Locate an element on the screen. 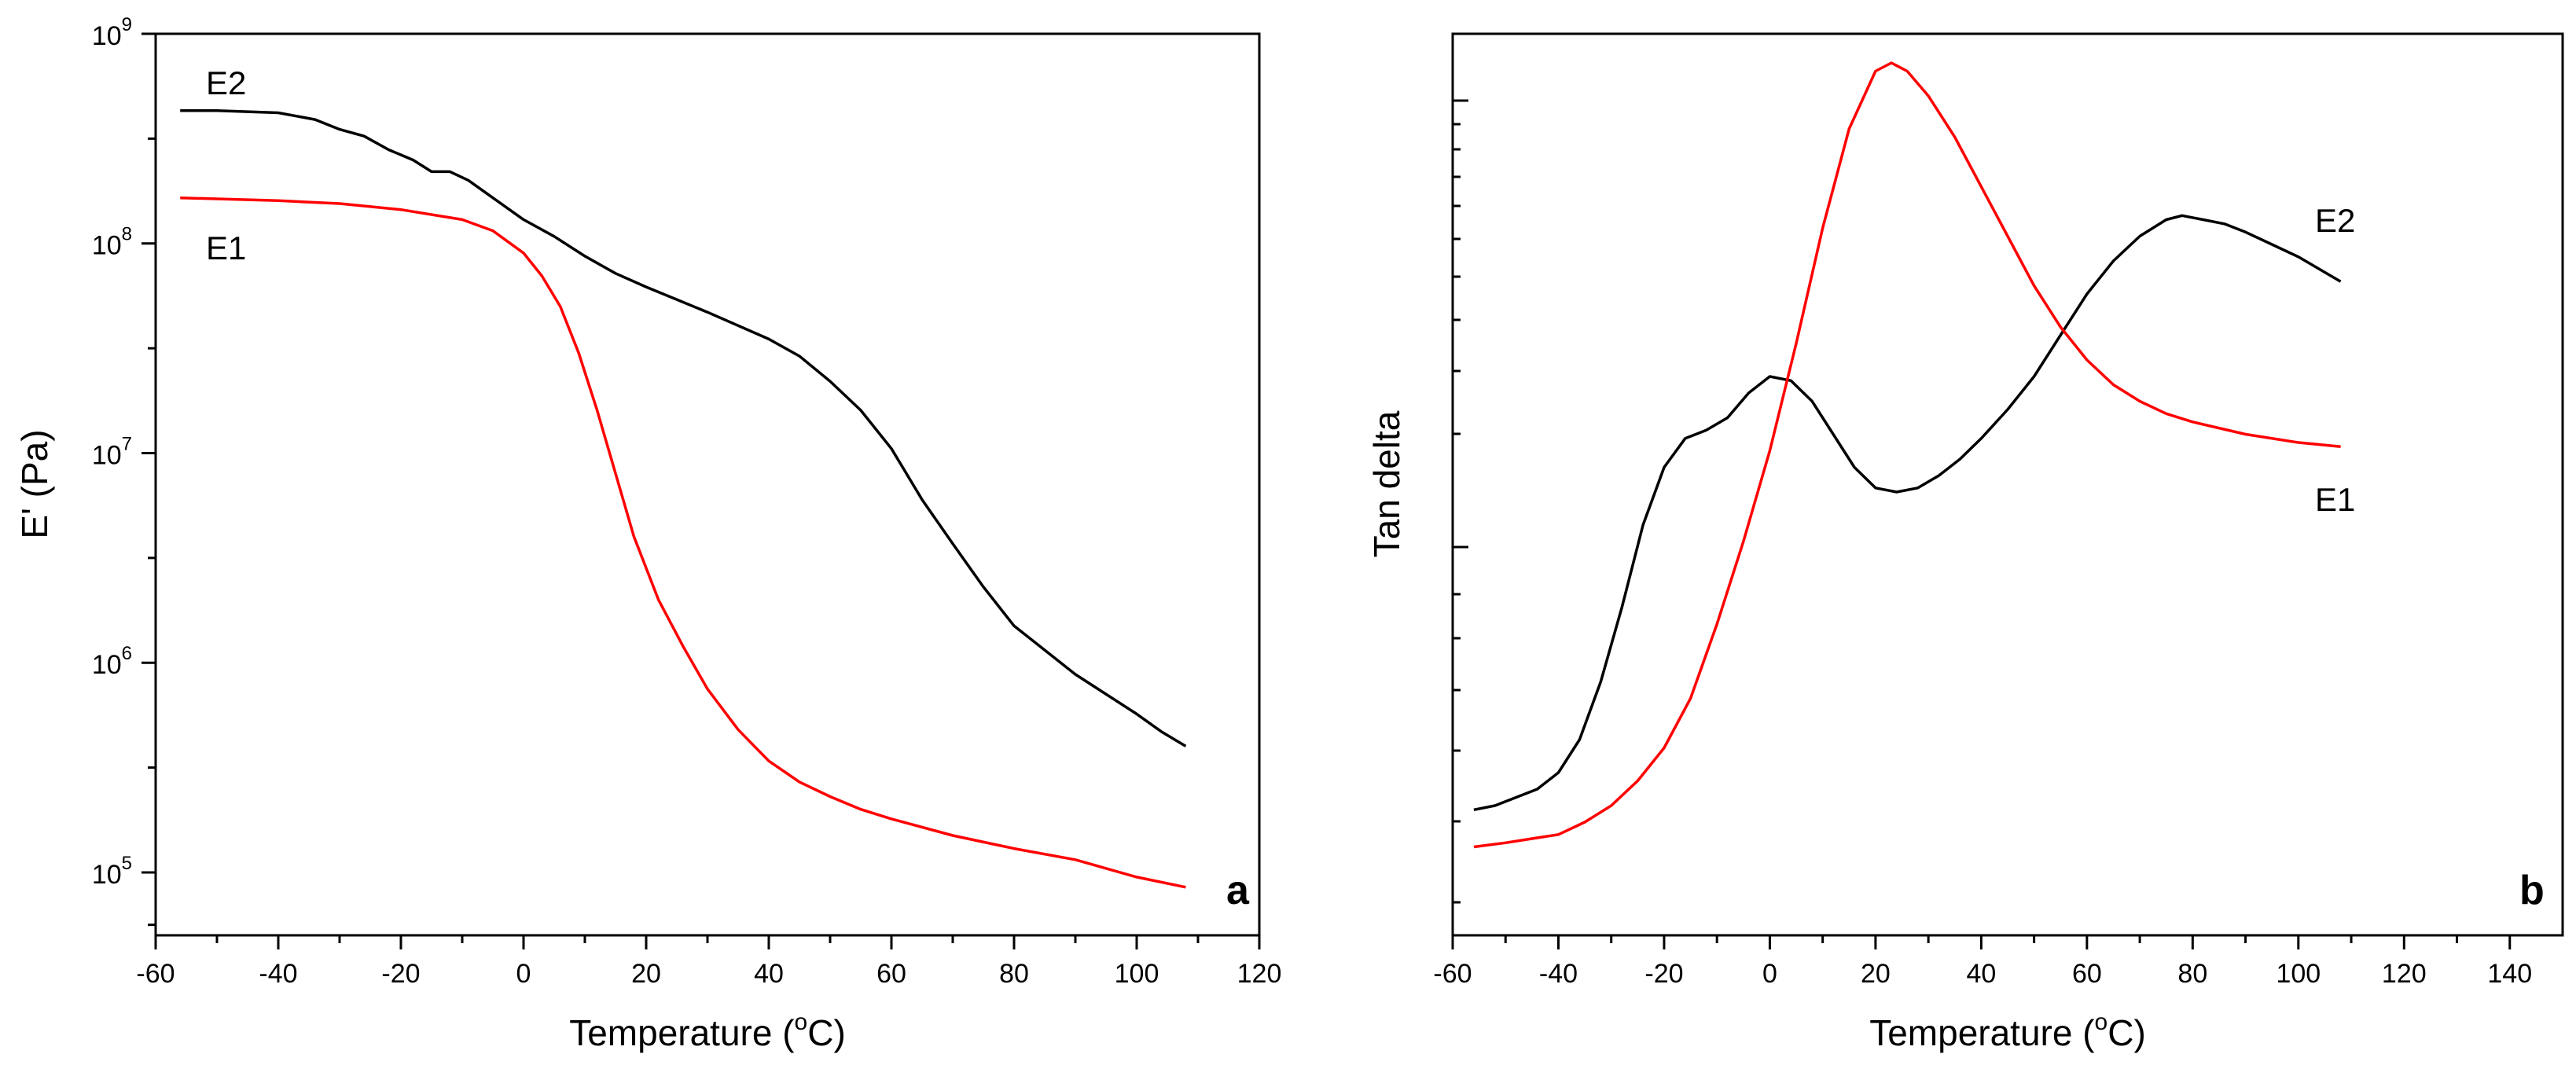 This screenshot has width=2576, height=1076. panel-a-x-tick-label: 60 is located at coordinates (891, 974).